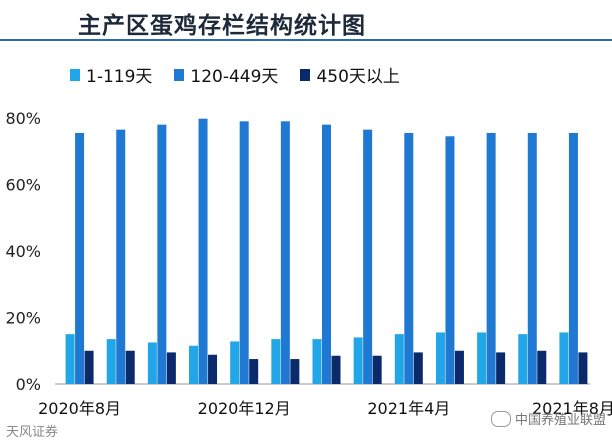  I want to click on y-tick-label: 60%, so click(23, 185).